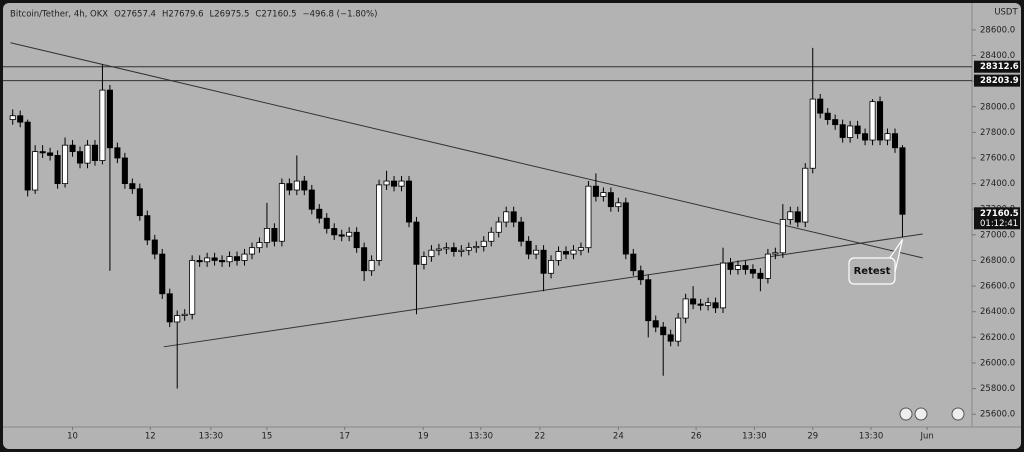 The image size is (1024, 452). What do you see at coordinates (275, 15) in the screenshot?
I see `header-text: C27160.5` at bounding box center [275, 15].